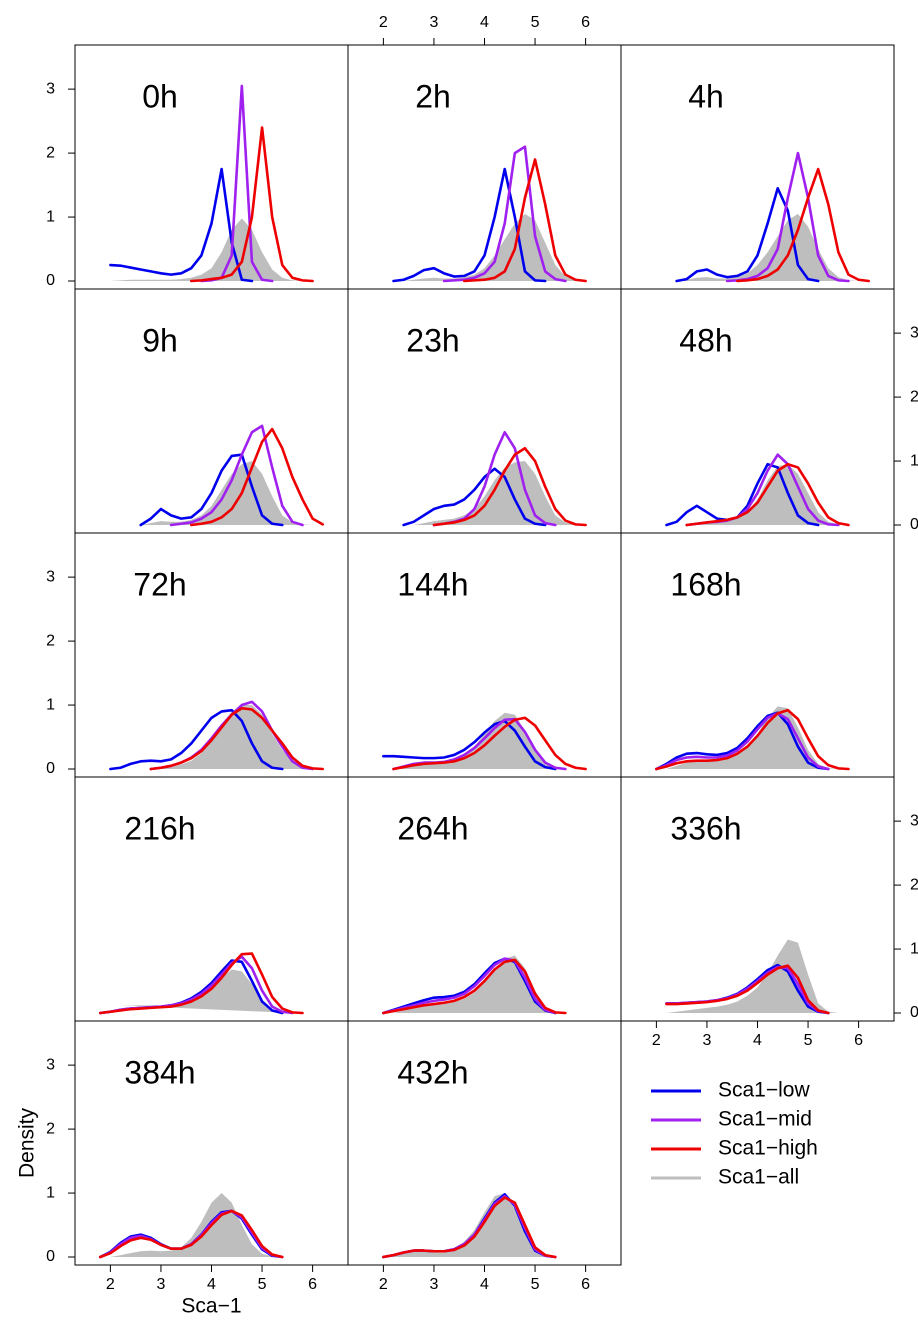 The width and height of the screenshot is (918, 1322). I want to click on panel-title: 336h, so click(705, 828).